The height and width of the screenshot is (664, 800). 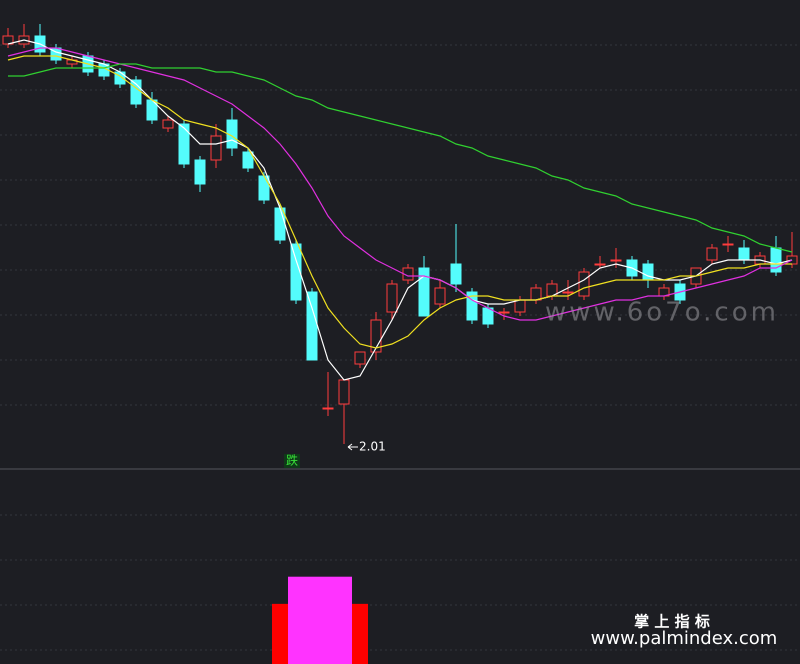 I want to click on signal-label: 跌, so click(x=292, y=460).